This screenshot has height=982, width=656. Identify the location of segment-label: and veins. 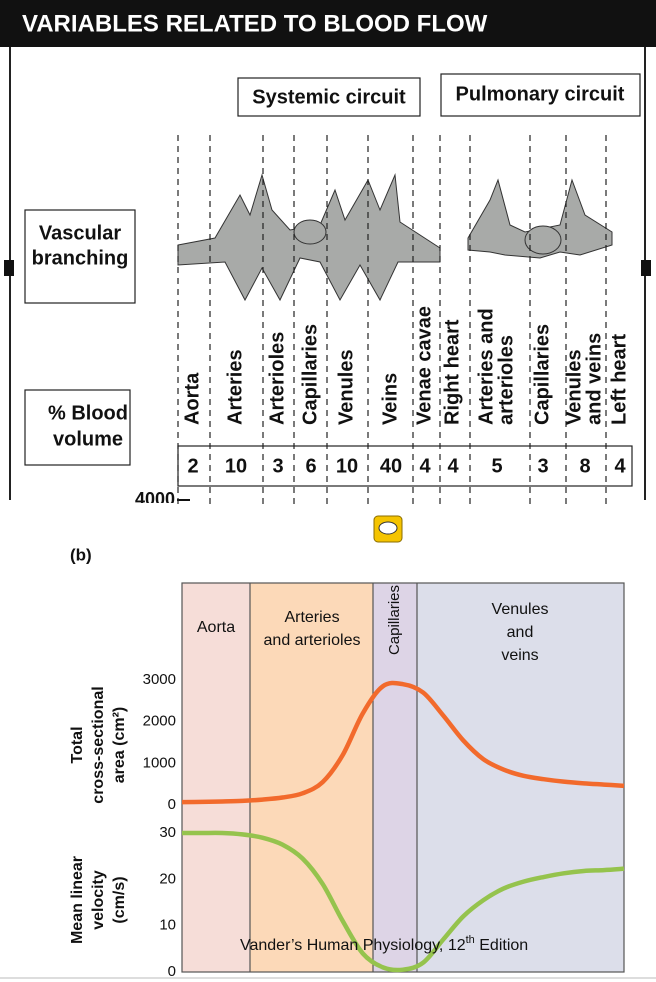
(594, 379).